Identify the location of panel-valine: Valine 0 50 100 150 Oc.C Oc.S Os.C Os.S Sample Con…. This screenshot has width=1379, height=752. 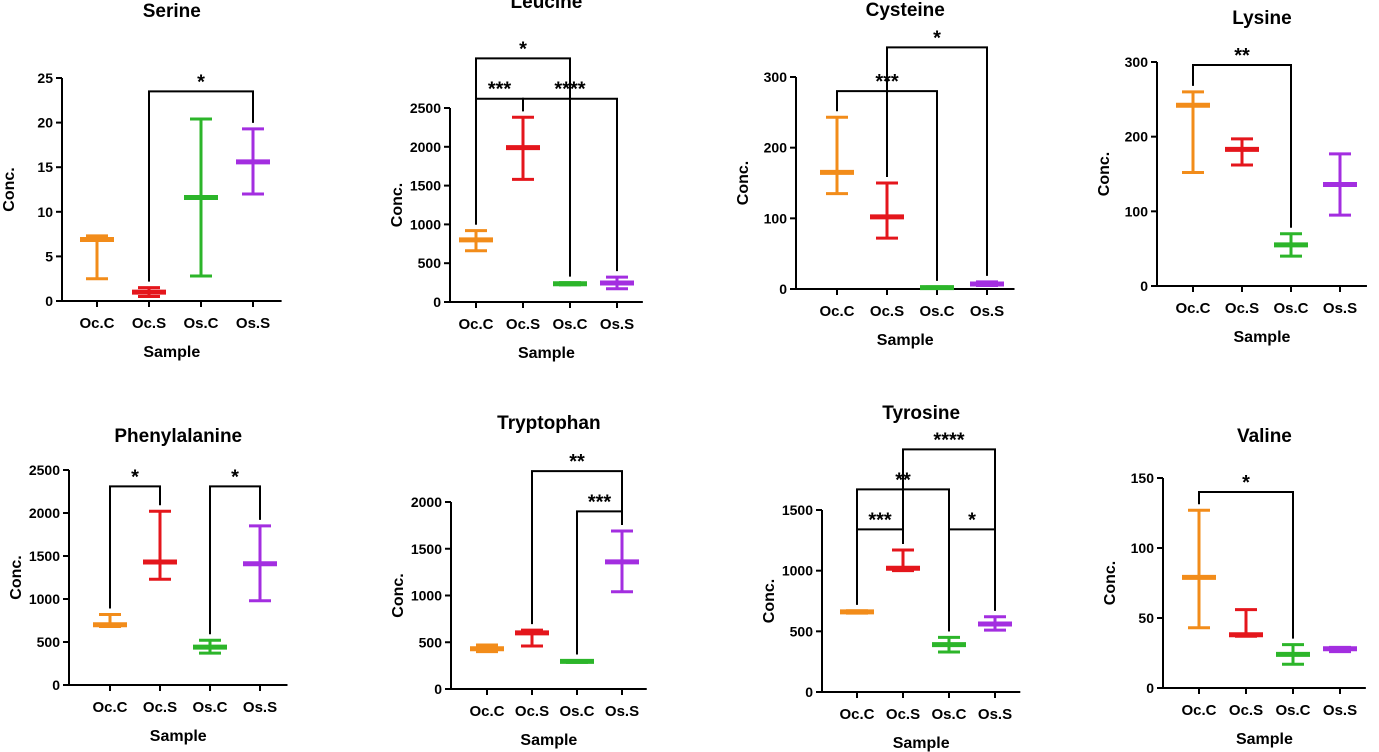
(1234, 587).